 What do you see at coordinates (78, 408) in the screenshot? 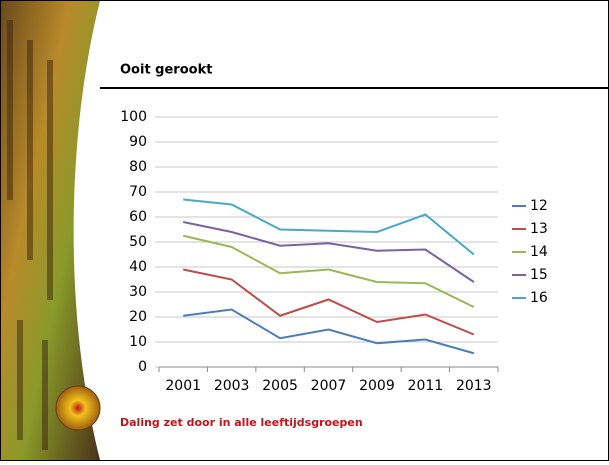
I see `logo` at bounding box center [78, 408].